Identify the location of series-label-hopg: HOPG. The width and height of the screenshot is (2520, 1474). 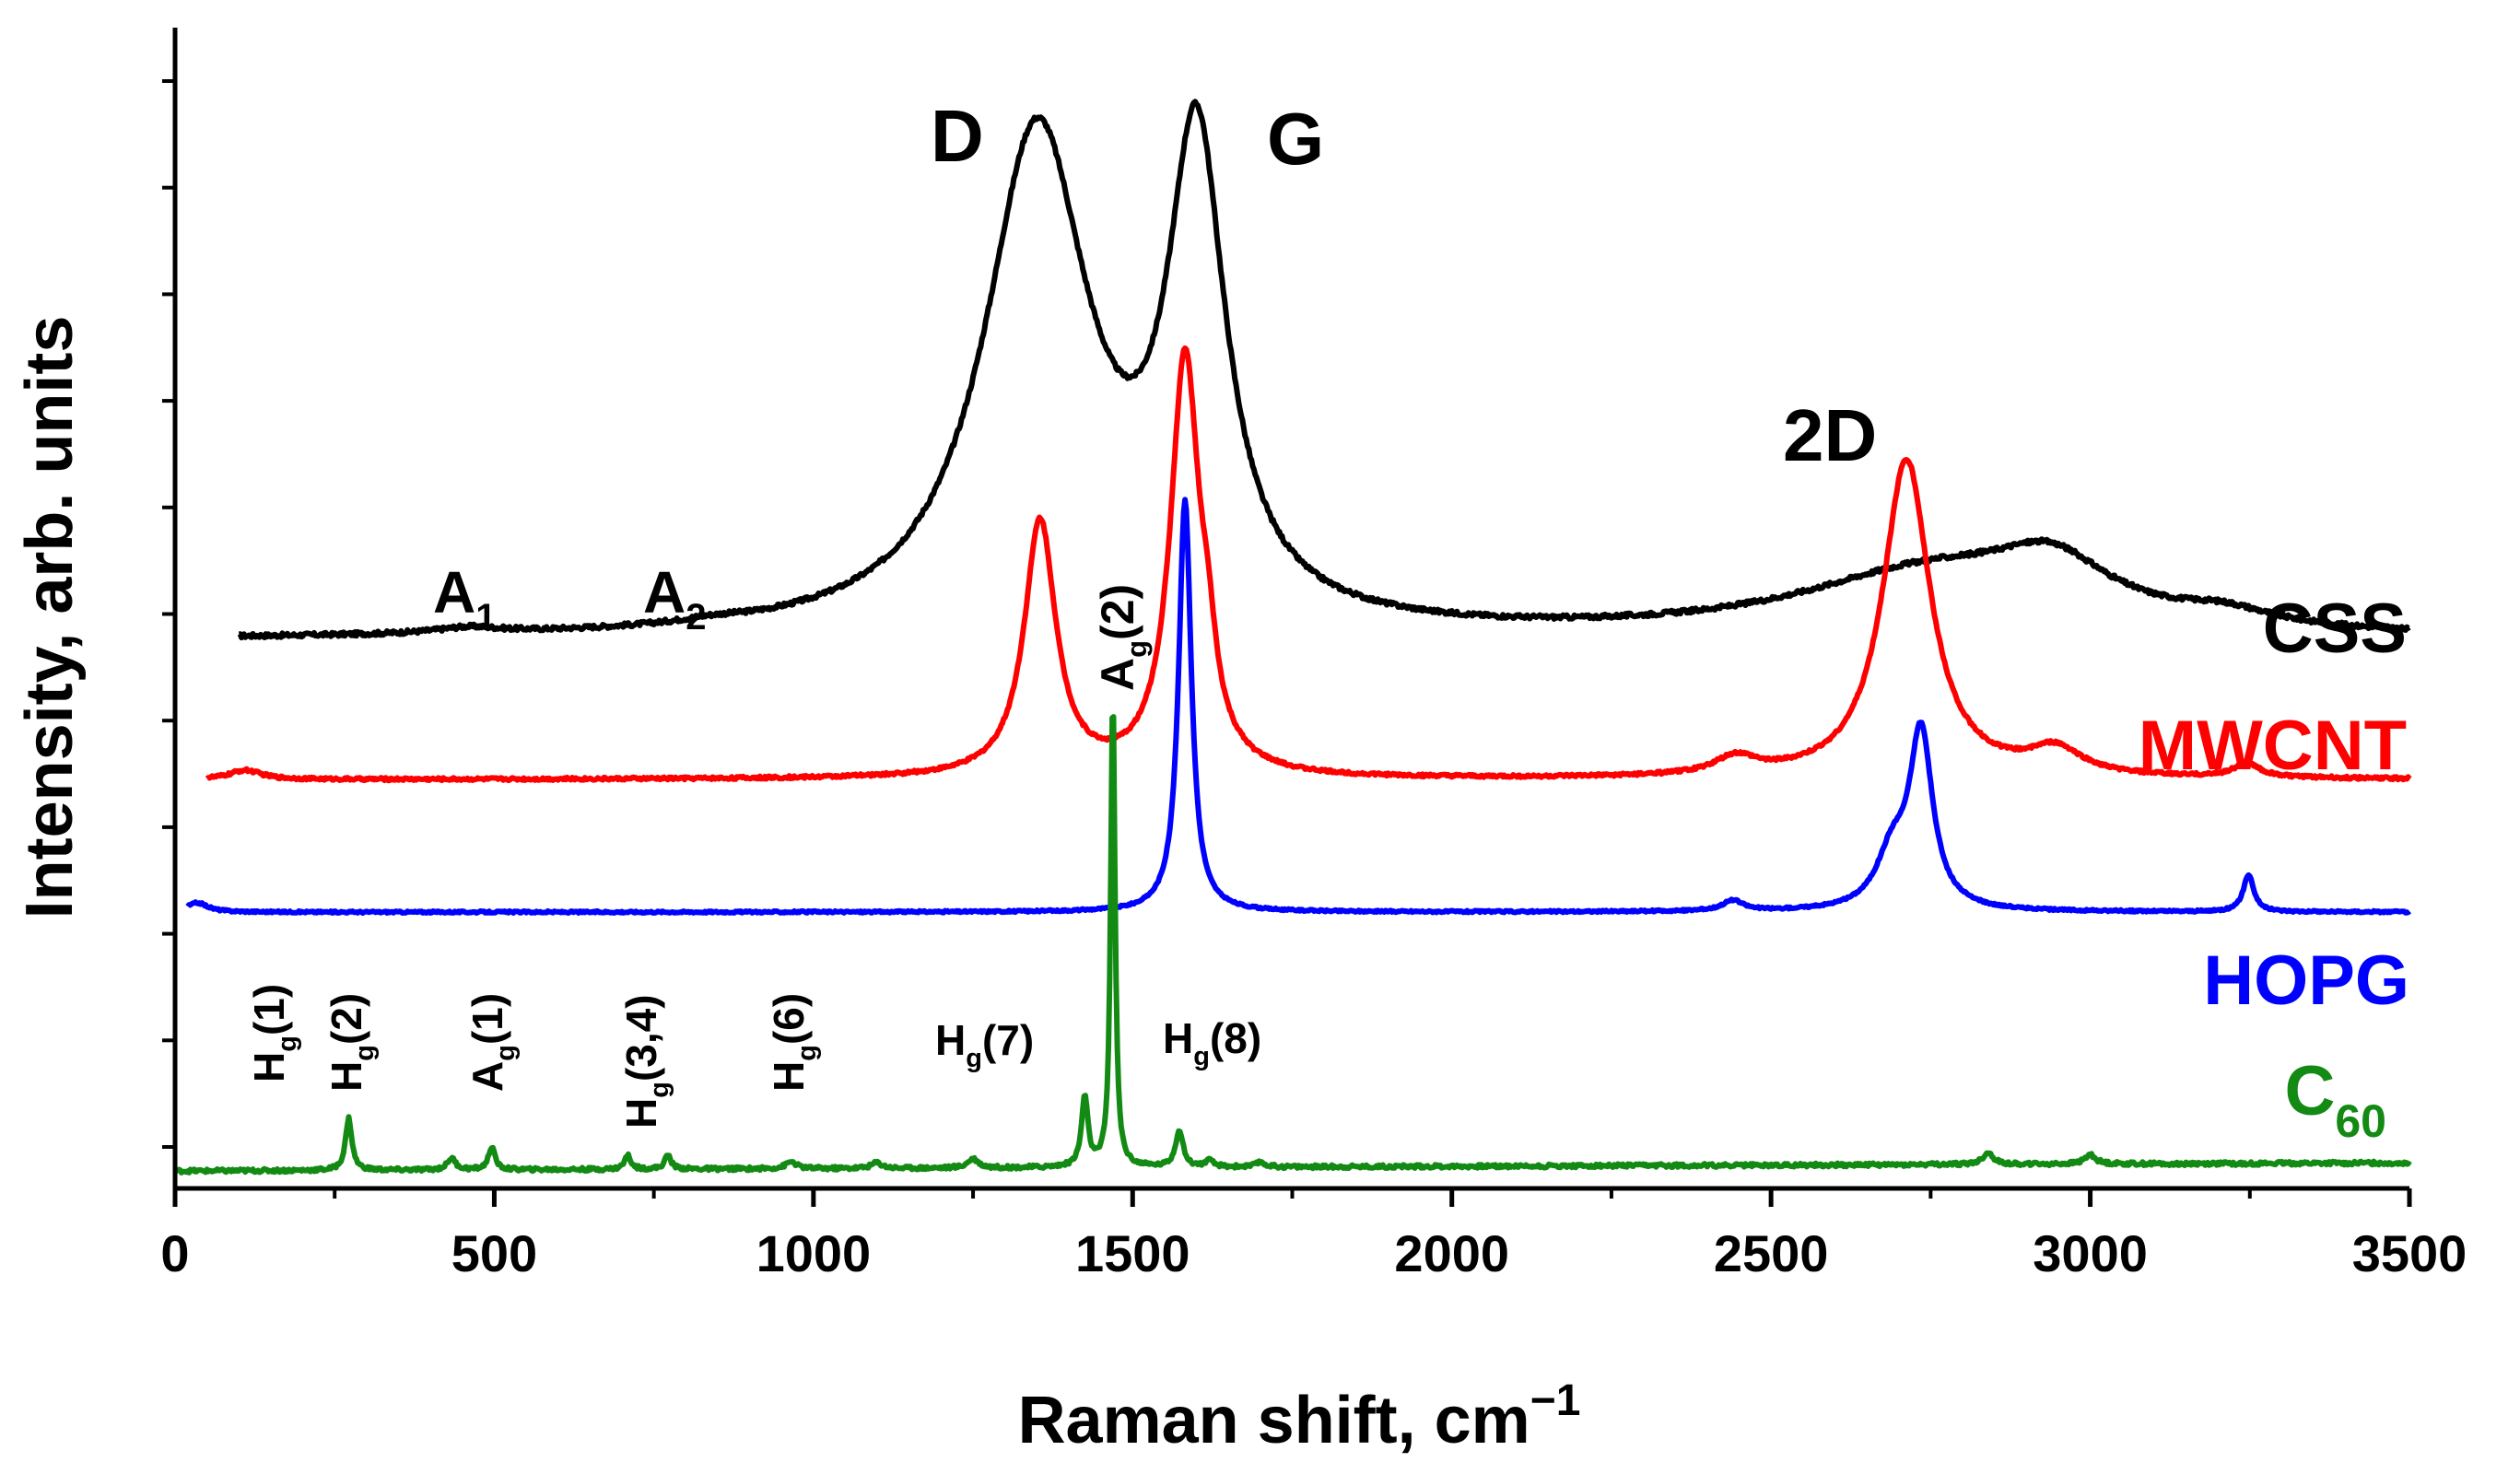
(2306, 981).